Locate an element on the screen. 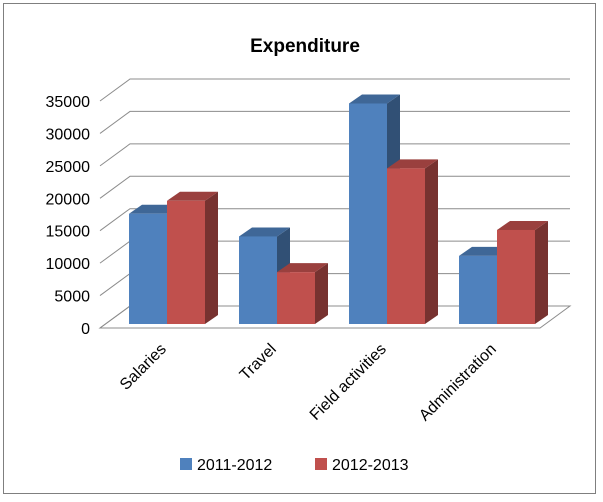  bar-2012-2013-salaries is located at coordinates (192, 257).